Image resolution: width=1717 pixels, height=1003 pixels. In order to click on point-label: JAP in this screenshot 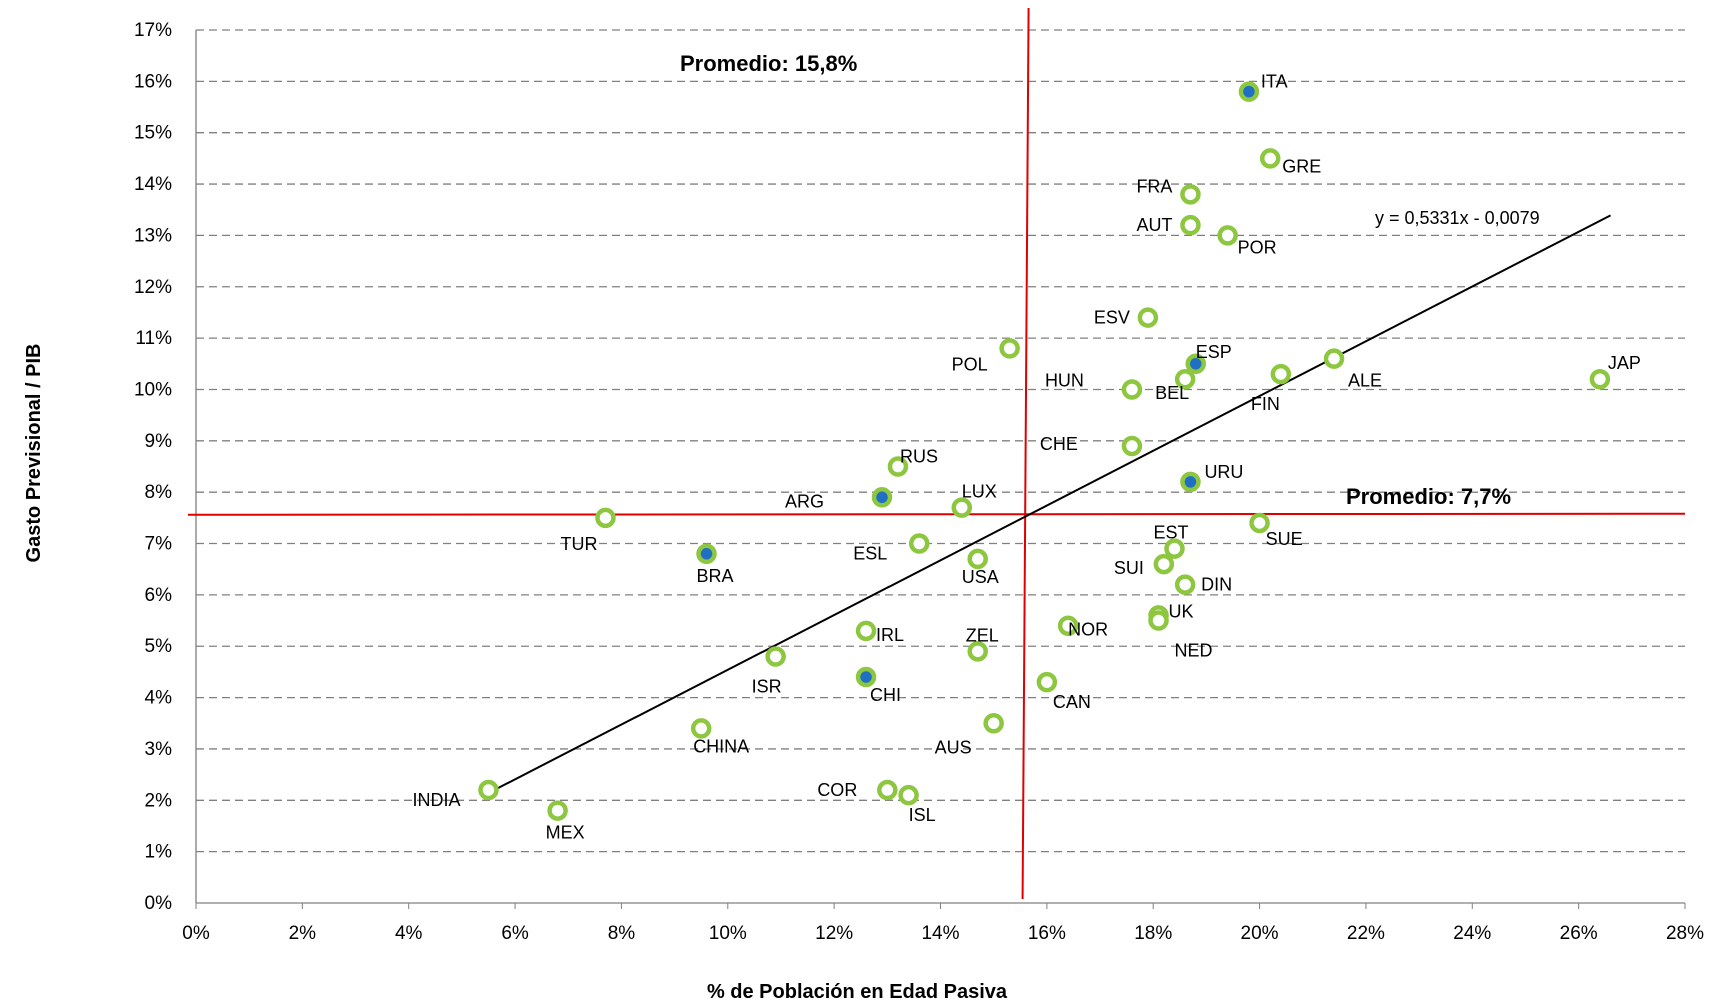, I will do `click(1624, 363)`.